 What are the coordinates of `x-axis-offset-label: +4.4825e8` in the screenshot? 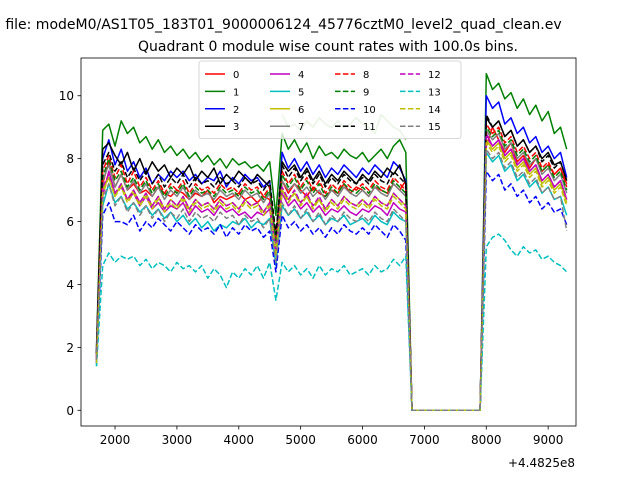 It's located at (541, 463).